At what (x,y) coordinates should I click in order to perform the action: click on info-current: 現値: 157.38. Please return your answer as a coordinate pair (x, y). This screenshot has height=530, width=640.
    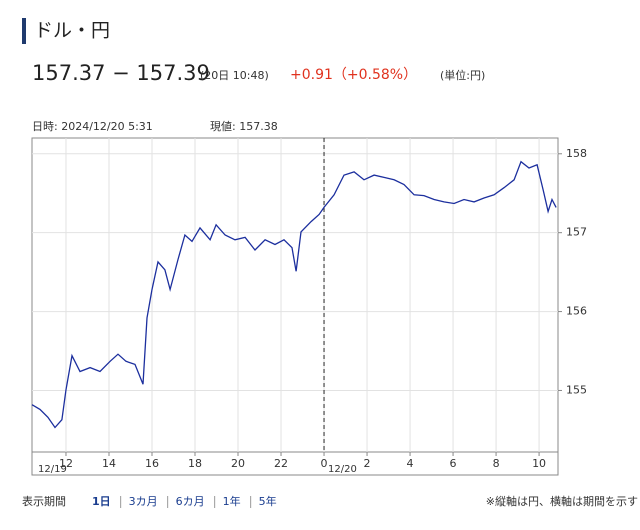
    Looking at the image, I should click on (244, 126).